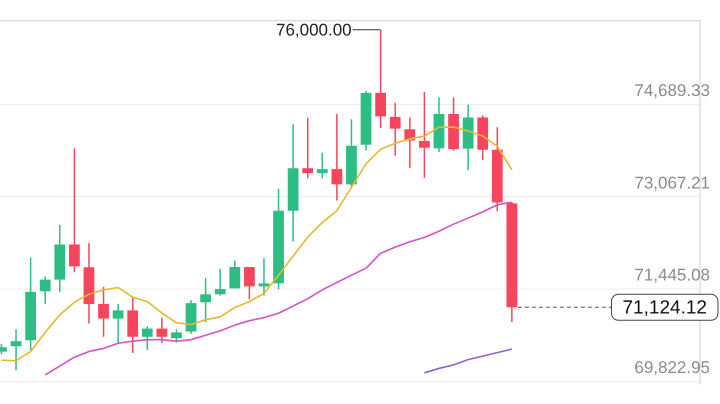 Image resolution: width=720 pixels, height=404 pixels. Describe the element at coordinates (672, 182) in the screenshot. I see `y-tick-label: 73,067.21` at that location.